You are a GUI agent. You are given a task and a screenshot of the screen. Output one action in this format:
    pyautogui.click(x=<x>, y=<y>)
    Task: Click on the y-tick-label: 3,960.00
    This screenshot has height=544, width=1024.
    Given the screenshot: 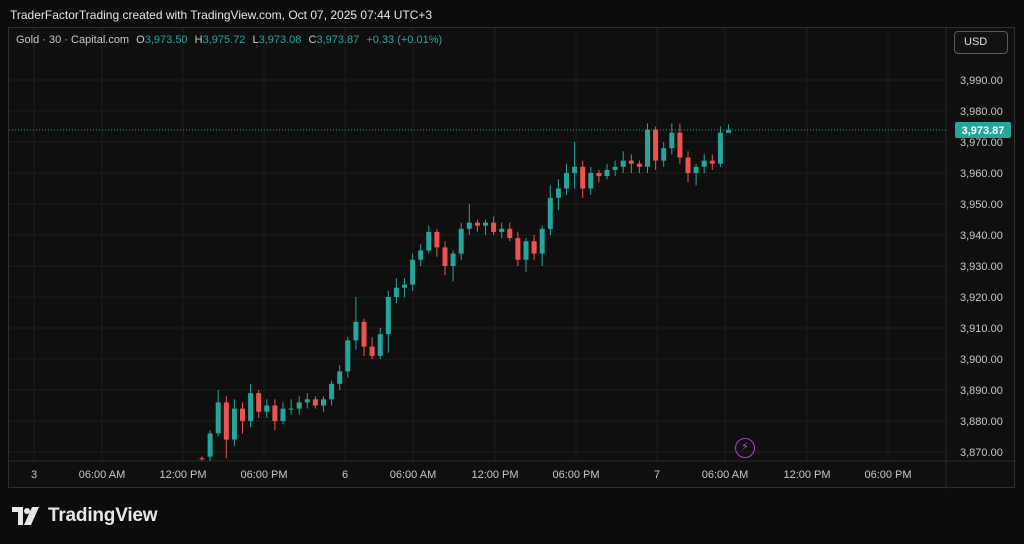 What is the action you would take?
    pyautogui.click(x=981, y=174)
    